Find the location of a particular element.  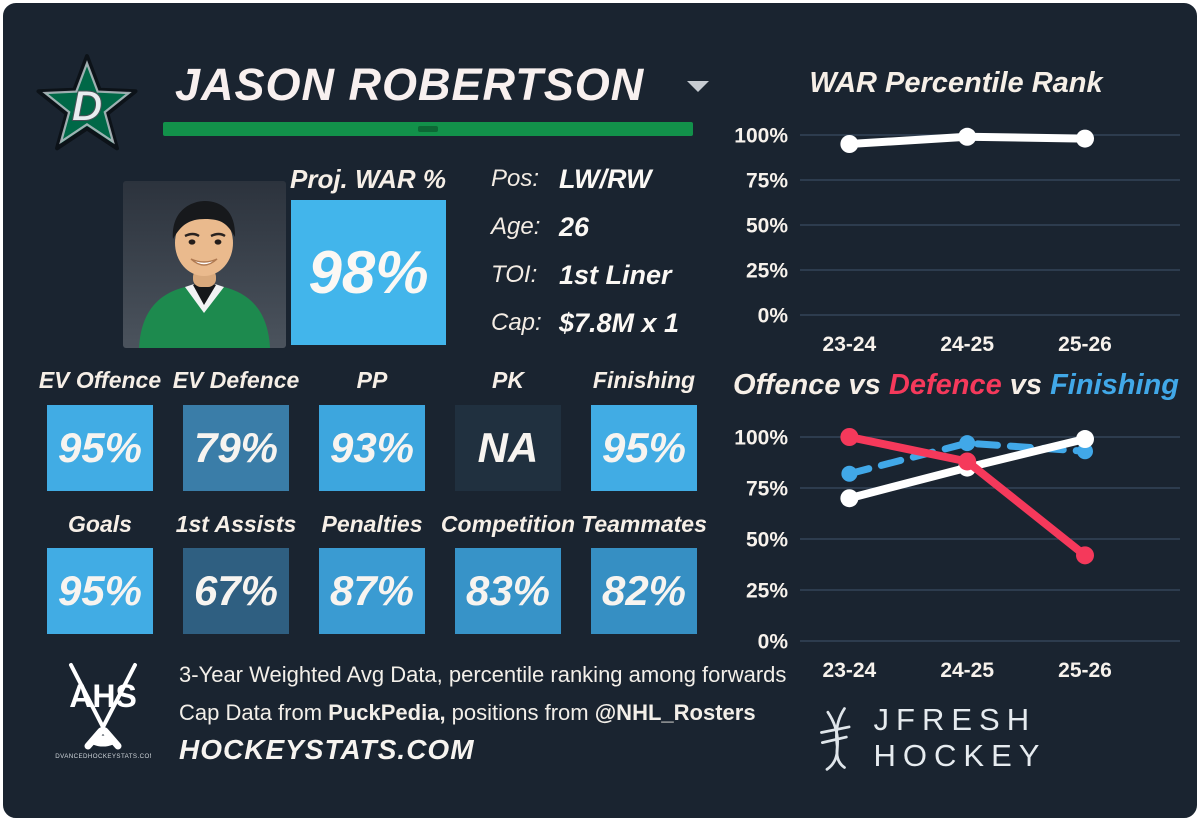

cap-value: $7.8M x 1 is located at coordinates (619, 322).